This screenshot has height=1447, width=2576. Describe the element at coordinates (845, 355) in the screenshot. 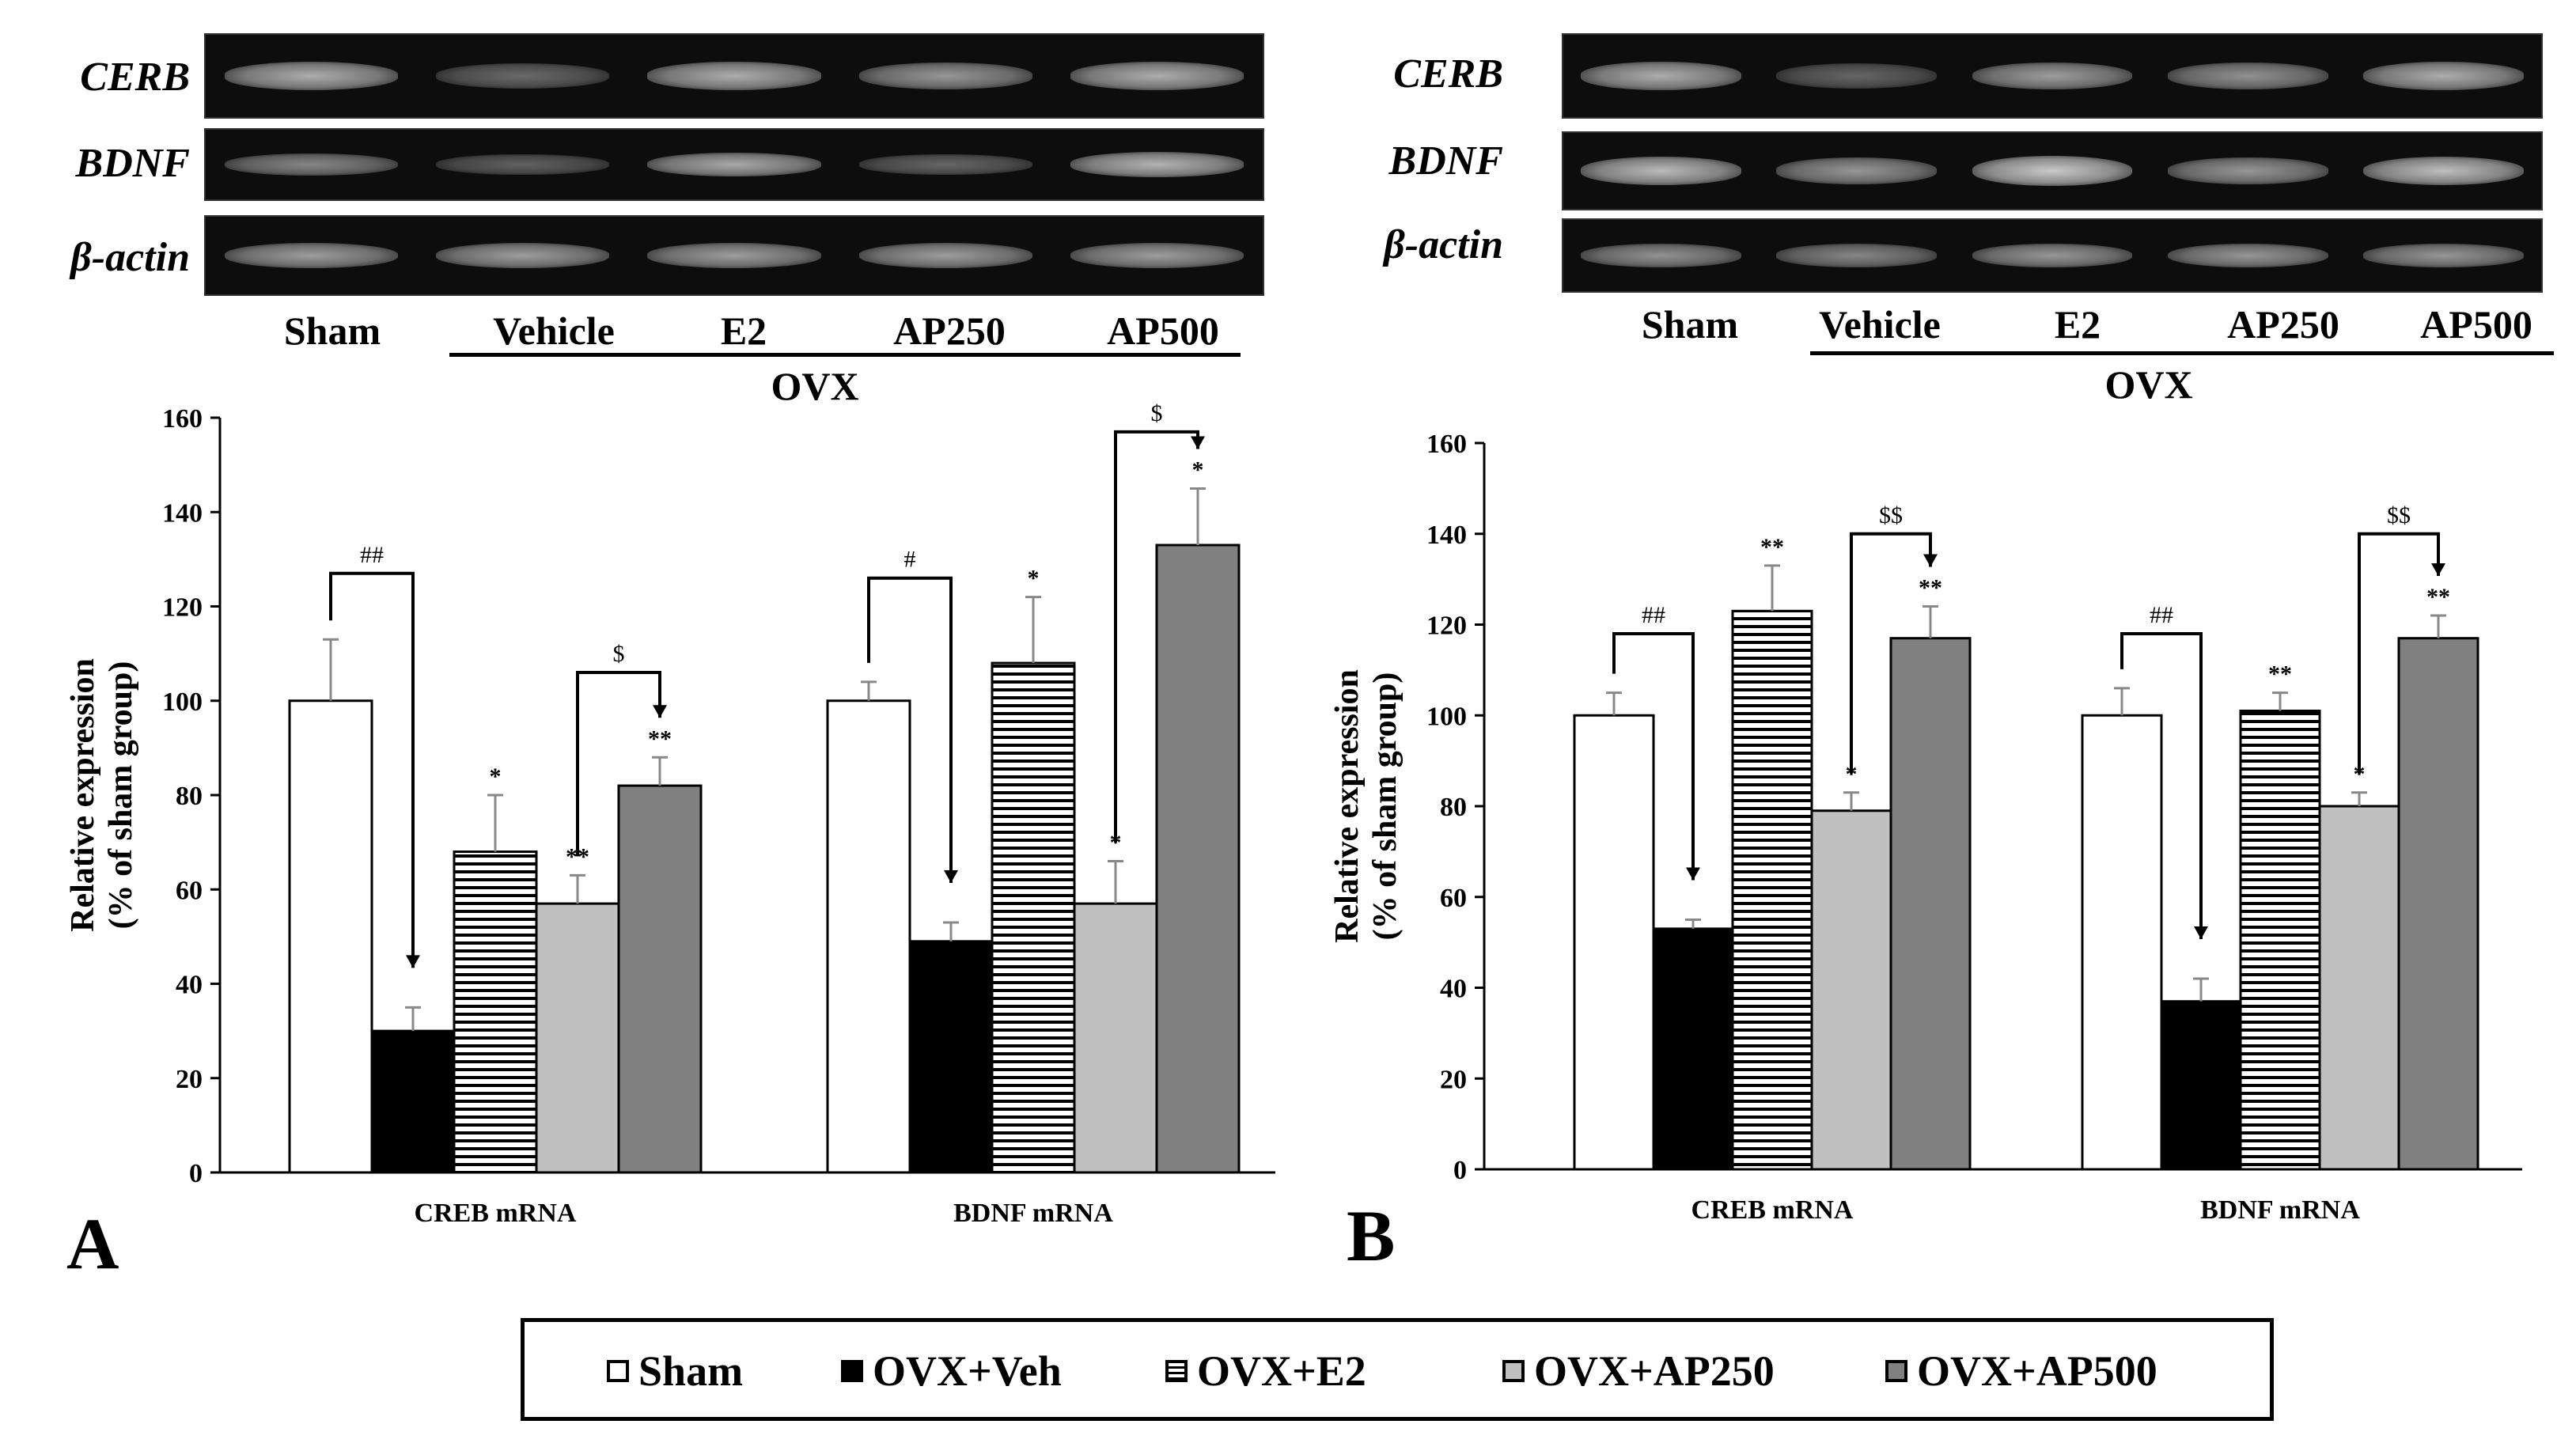

I see `ovx-underline-a` at that location.